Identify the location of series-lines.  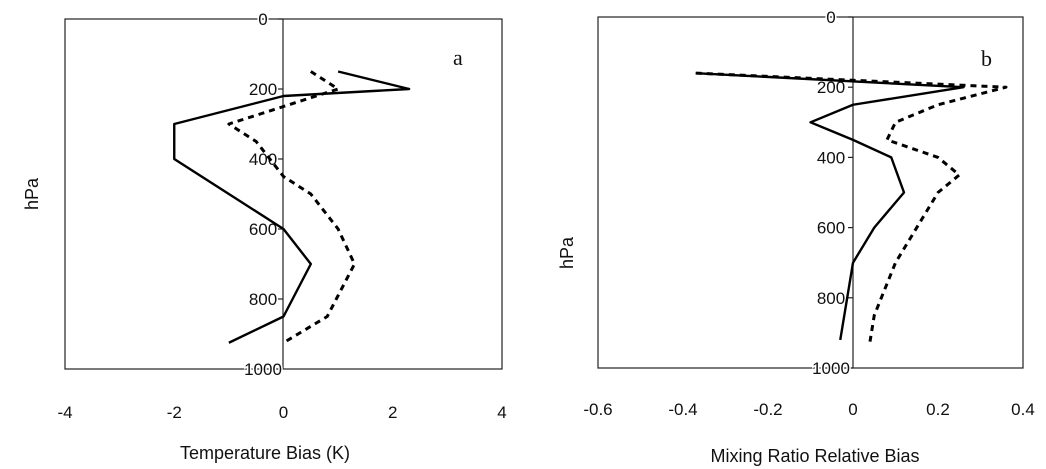
(292, 207).